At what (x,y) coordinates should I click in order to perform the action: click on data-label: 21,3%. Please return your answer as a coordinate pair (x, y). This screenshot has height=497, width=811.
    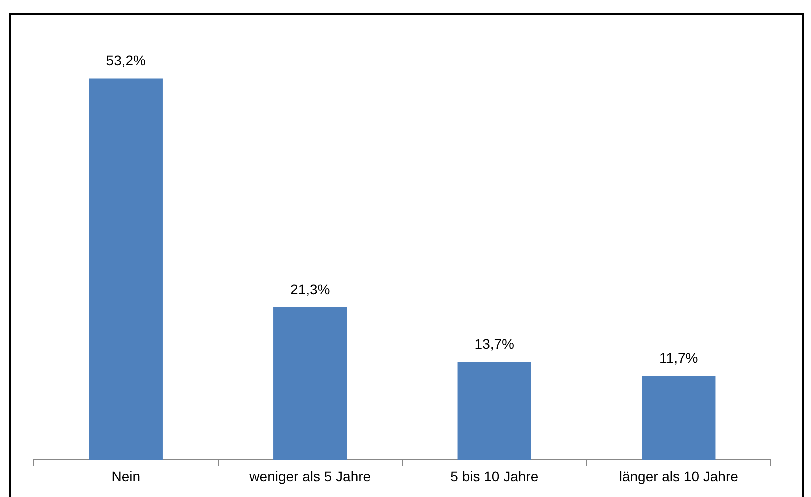
    Looking at the image, I should click on (310, 289).